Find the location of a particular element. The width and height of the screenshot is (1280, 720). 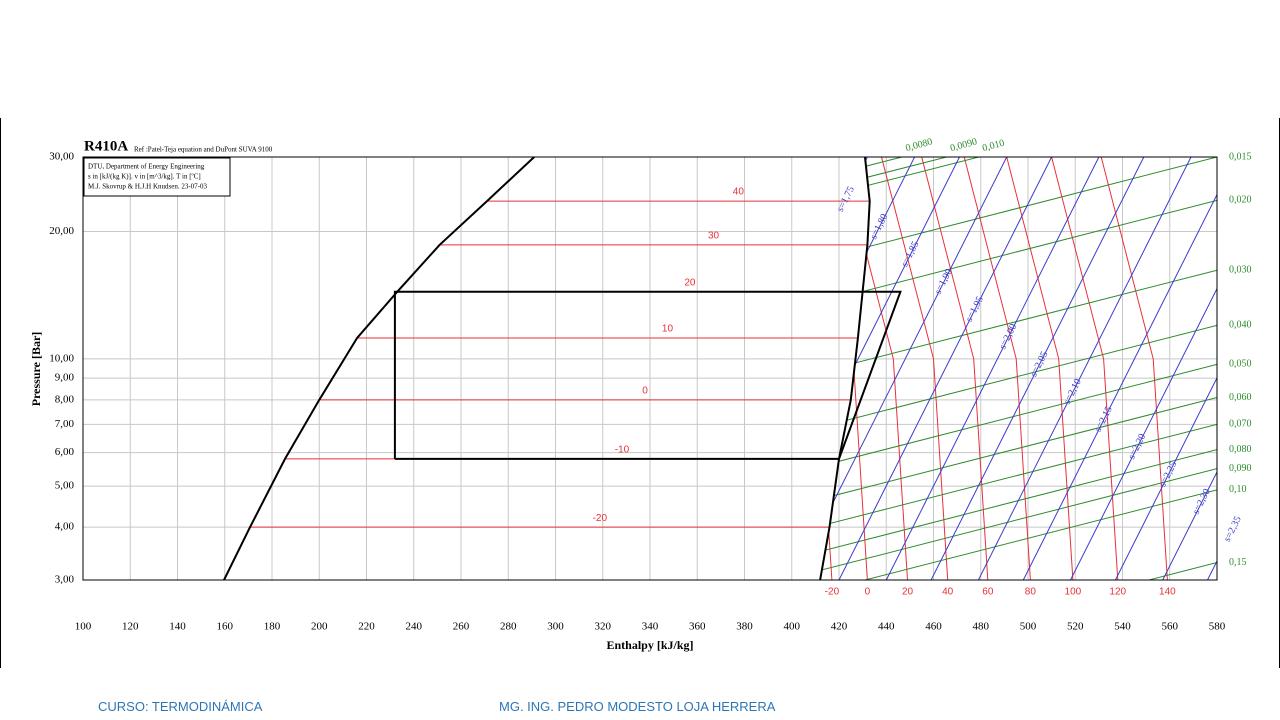

isochore-label: 0,010 is located at coordinates (993, 146).